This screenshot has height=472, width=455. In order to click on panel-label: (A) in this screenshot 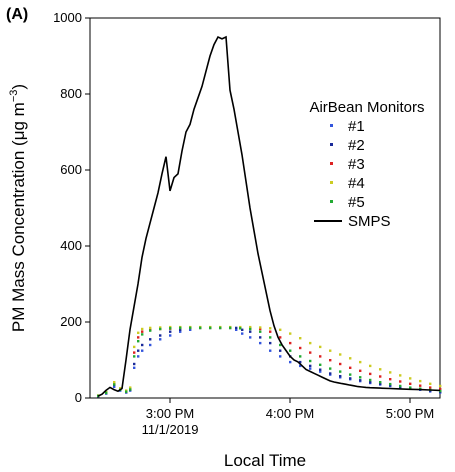, I will do `click(17, 14)`.